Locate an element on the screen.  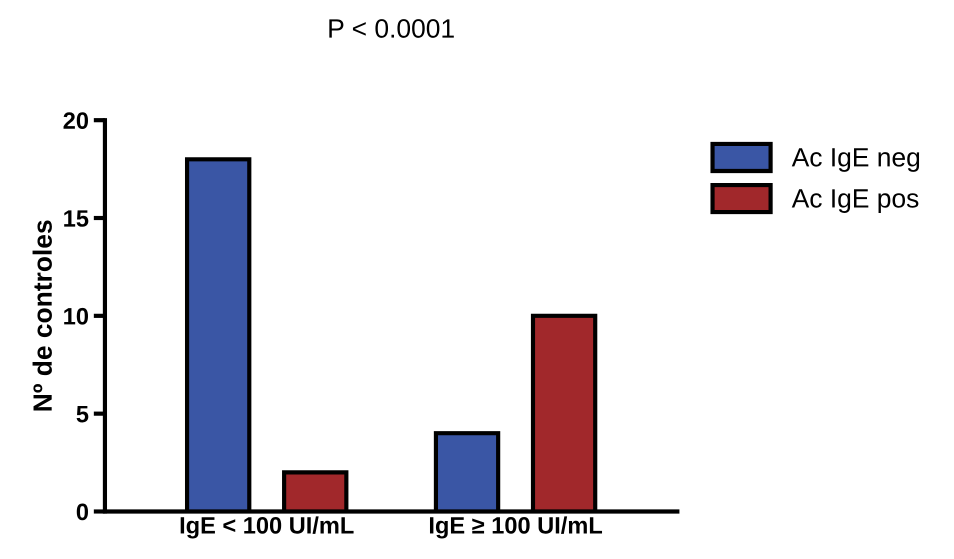
x-tick-label: IgE < 100 UI/mL is located at coordinates (267, 527).